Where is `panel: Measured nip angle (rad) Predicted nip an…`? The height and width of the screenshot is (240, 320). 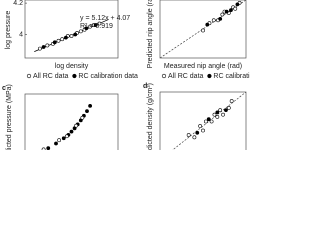 panel: Measured nip angle (rad) Predicted nip an… is located at coordinates (198, 40).